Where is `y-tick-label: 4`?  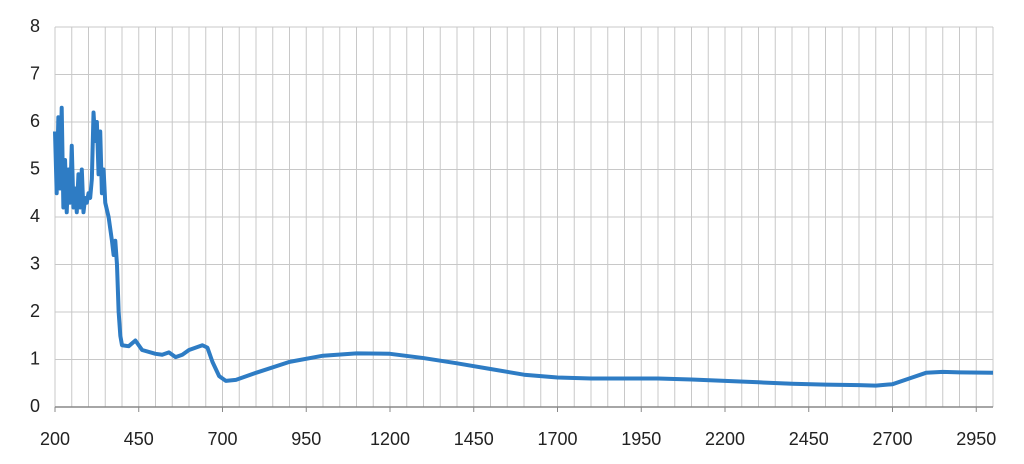 y-tick-label: 4 is located at coordinates (35, 216).